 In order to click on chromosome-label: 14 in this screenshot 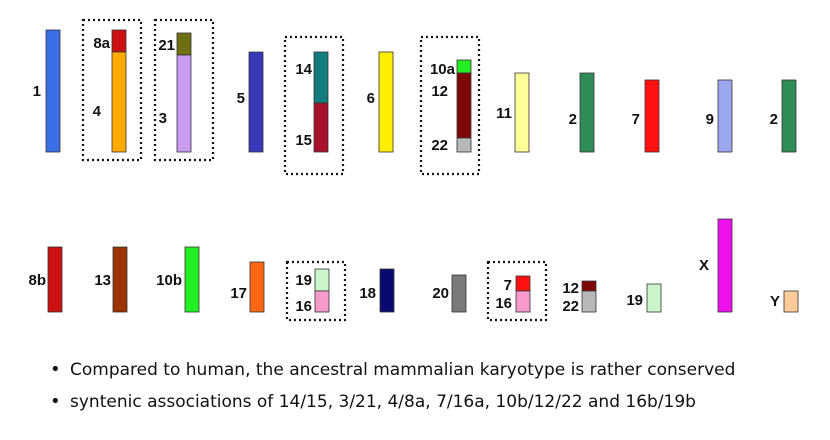, I will do `click(303, 69)`.